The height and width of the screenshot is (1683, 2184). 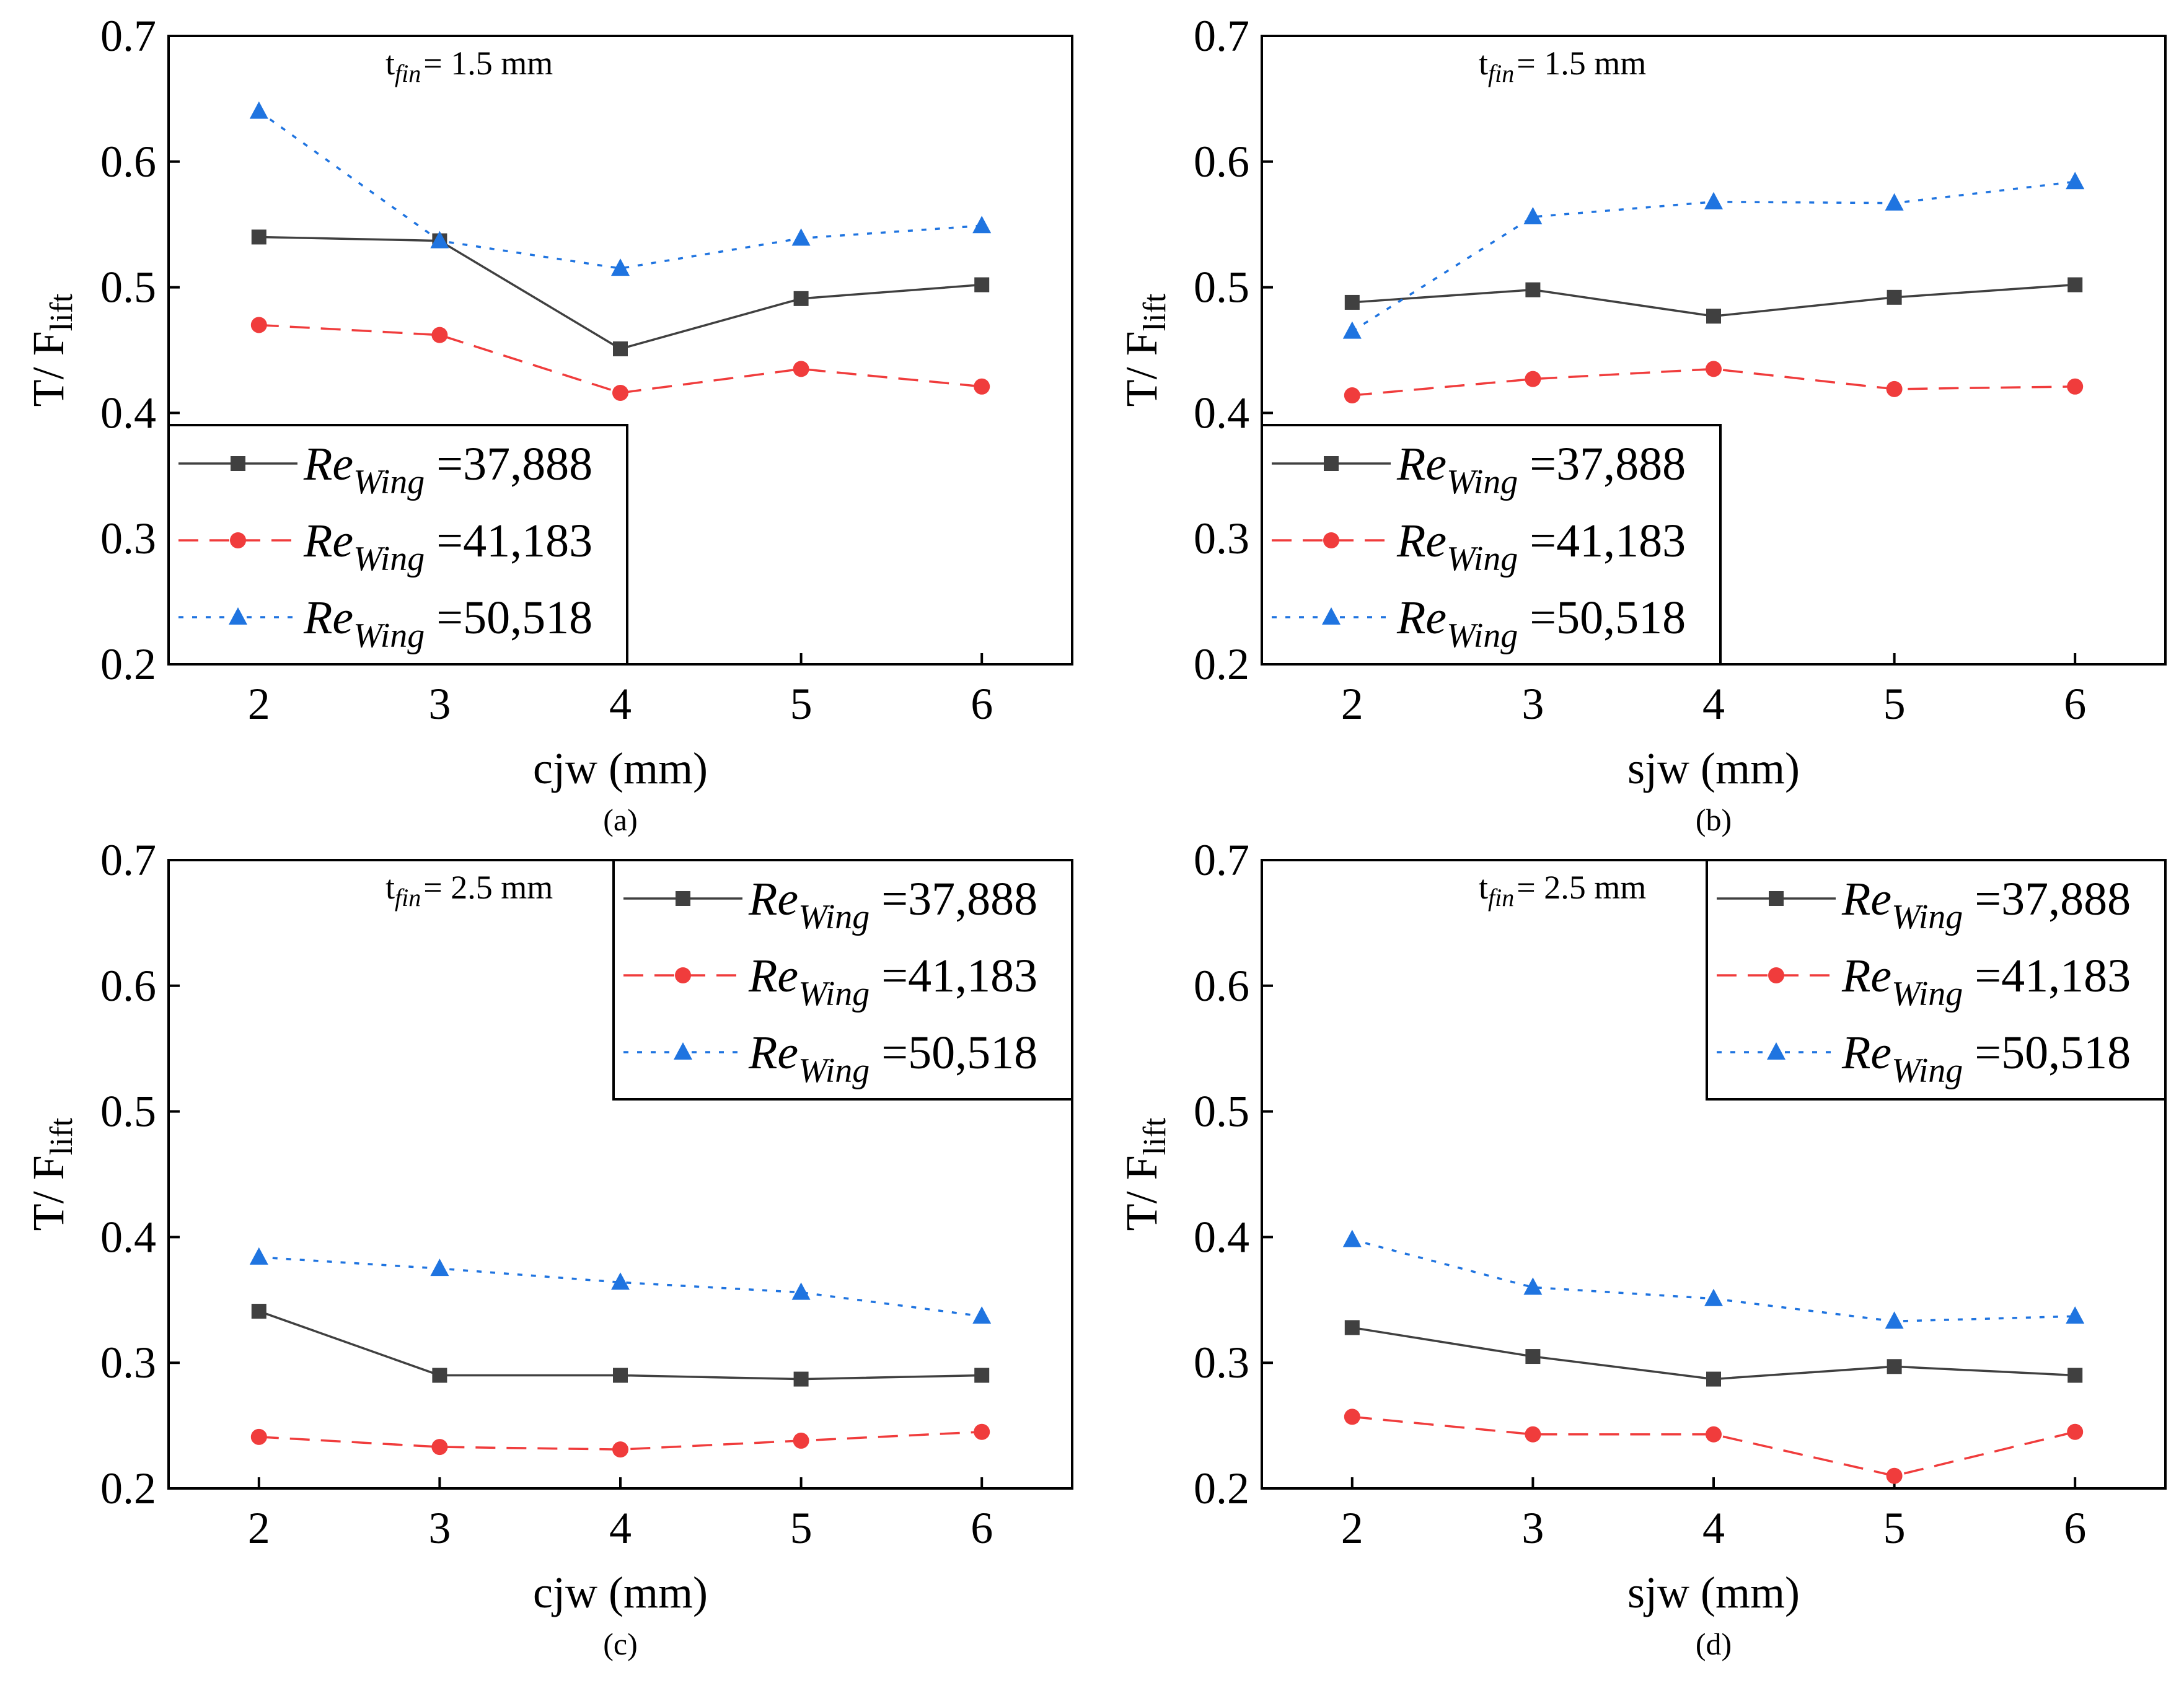 What do you see at coordinates (620, 1644) in the screenshot?
I see `panel-caption: (c)` at bounding box center [620, 1644].